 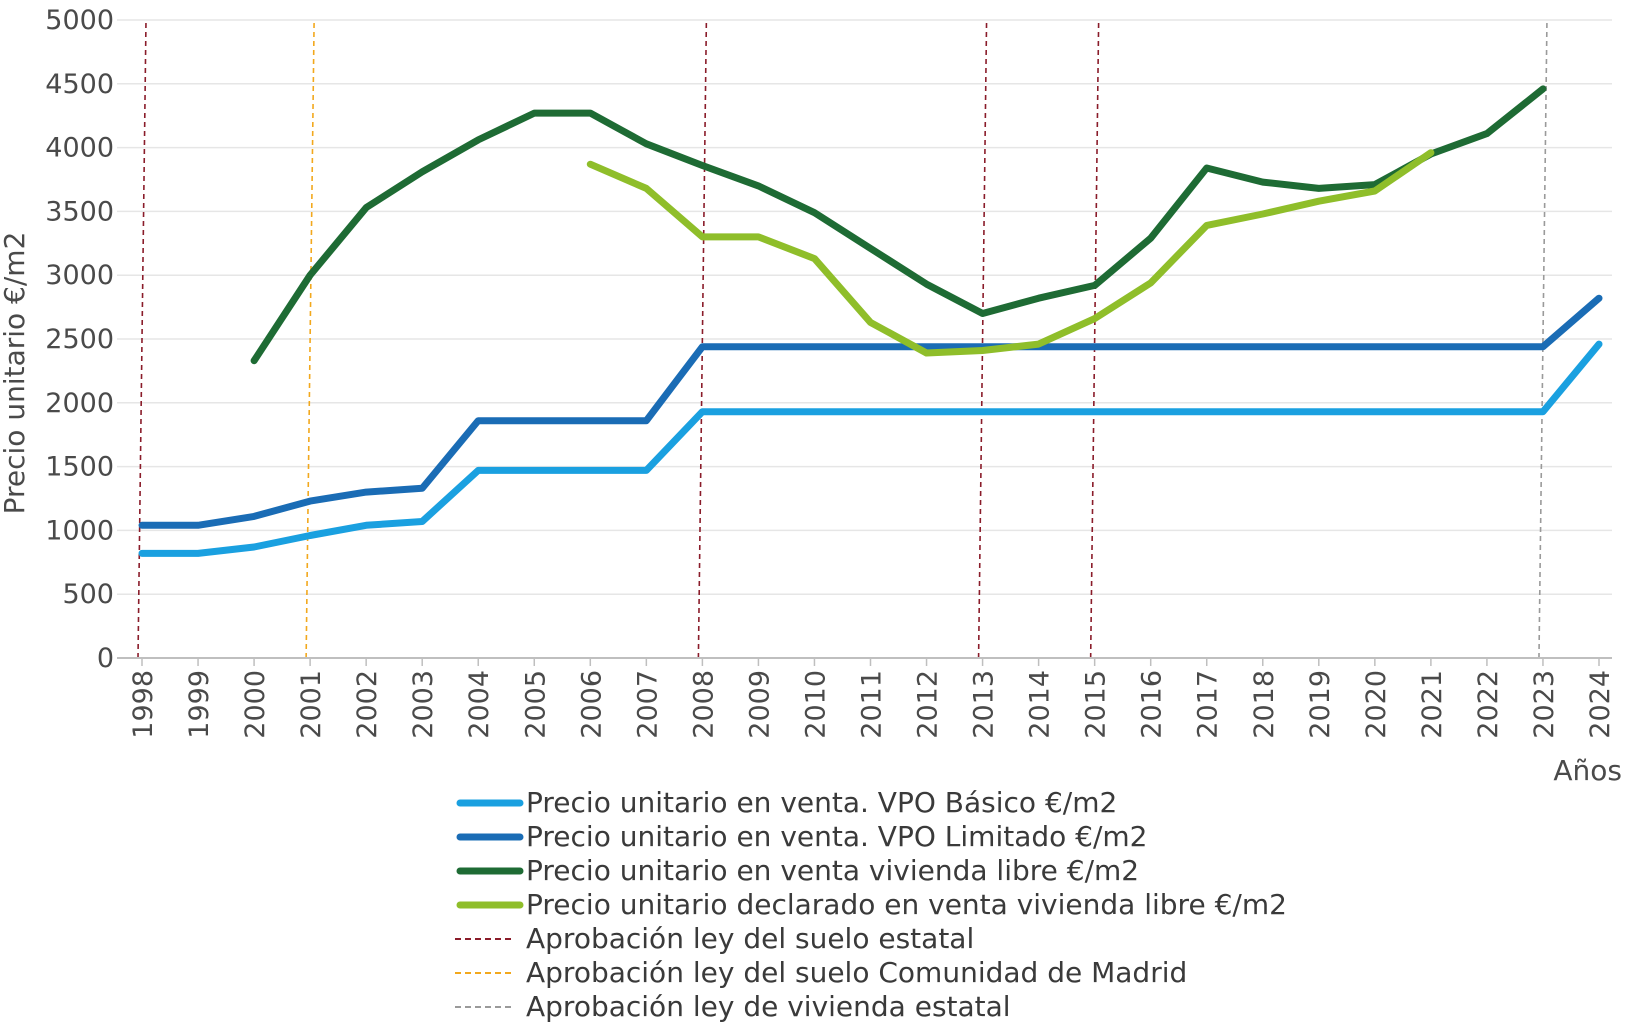 I want to click on x-tick-label: 2006, so click(x=591, y=704).